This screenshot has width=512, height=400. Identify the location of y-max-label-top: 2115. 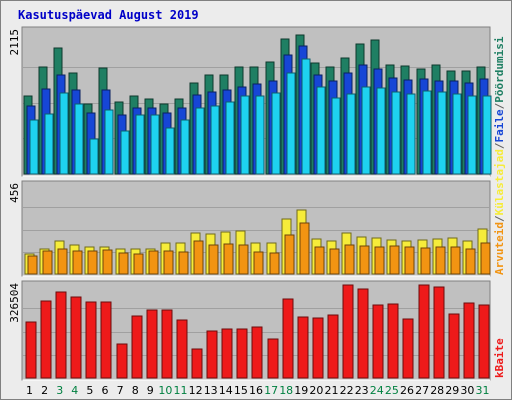
(14, 42).